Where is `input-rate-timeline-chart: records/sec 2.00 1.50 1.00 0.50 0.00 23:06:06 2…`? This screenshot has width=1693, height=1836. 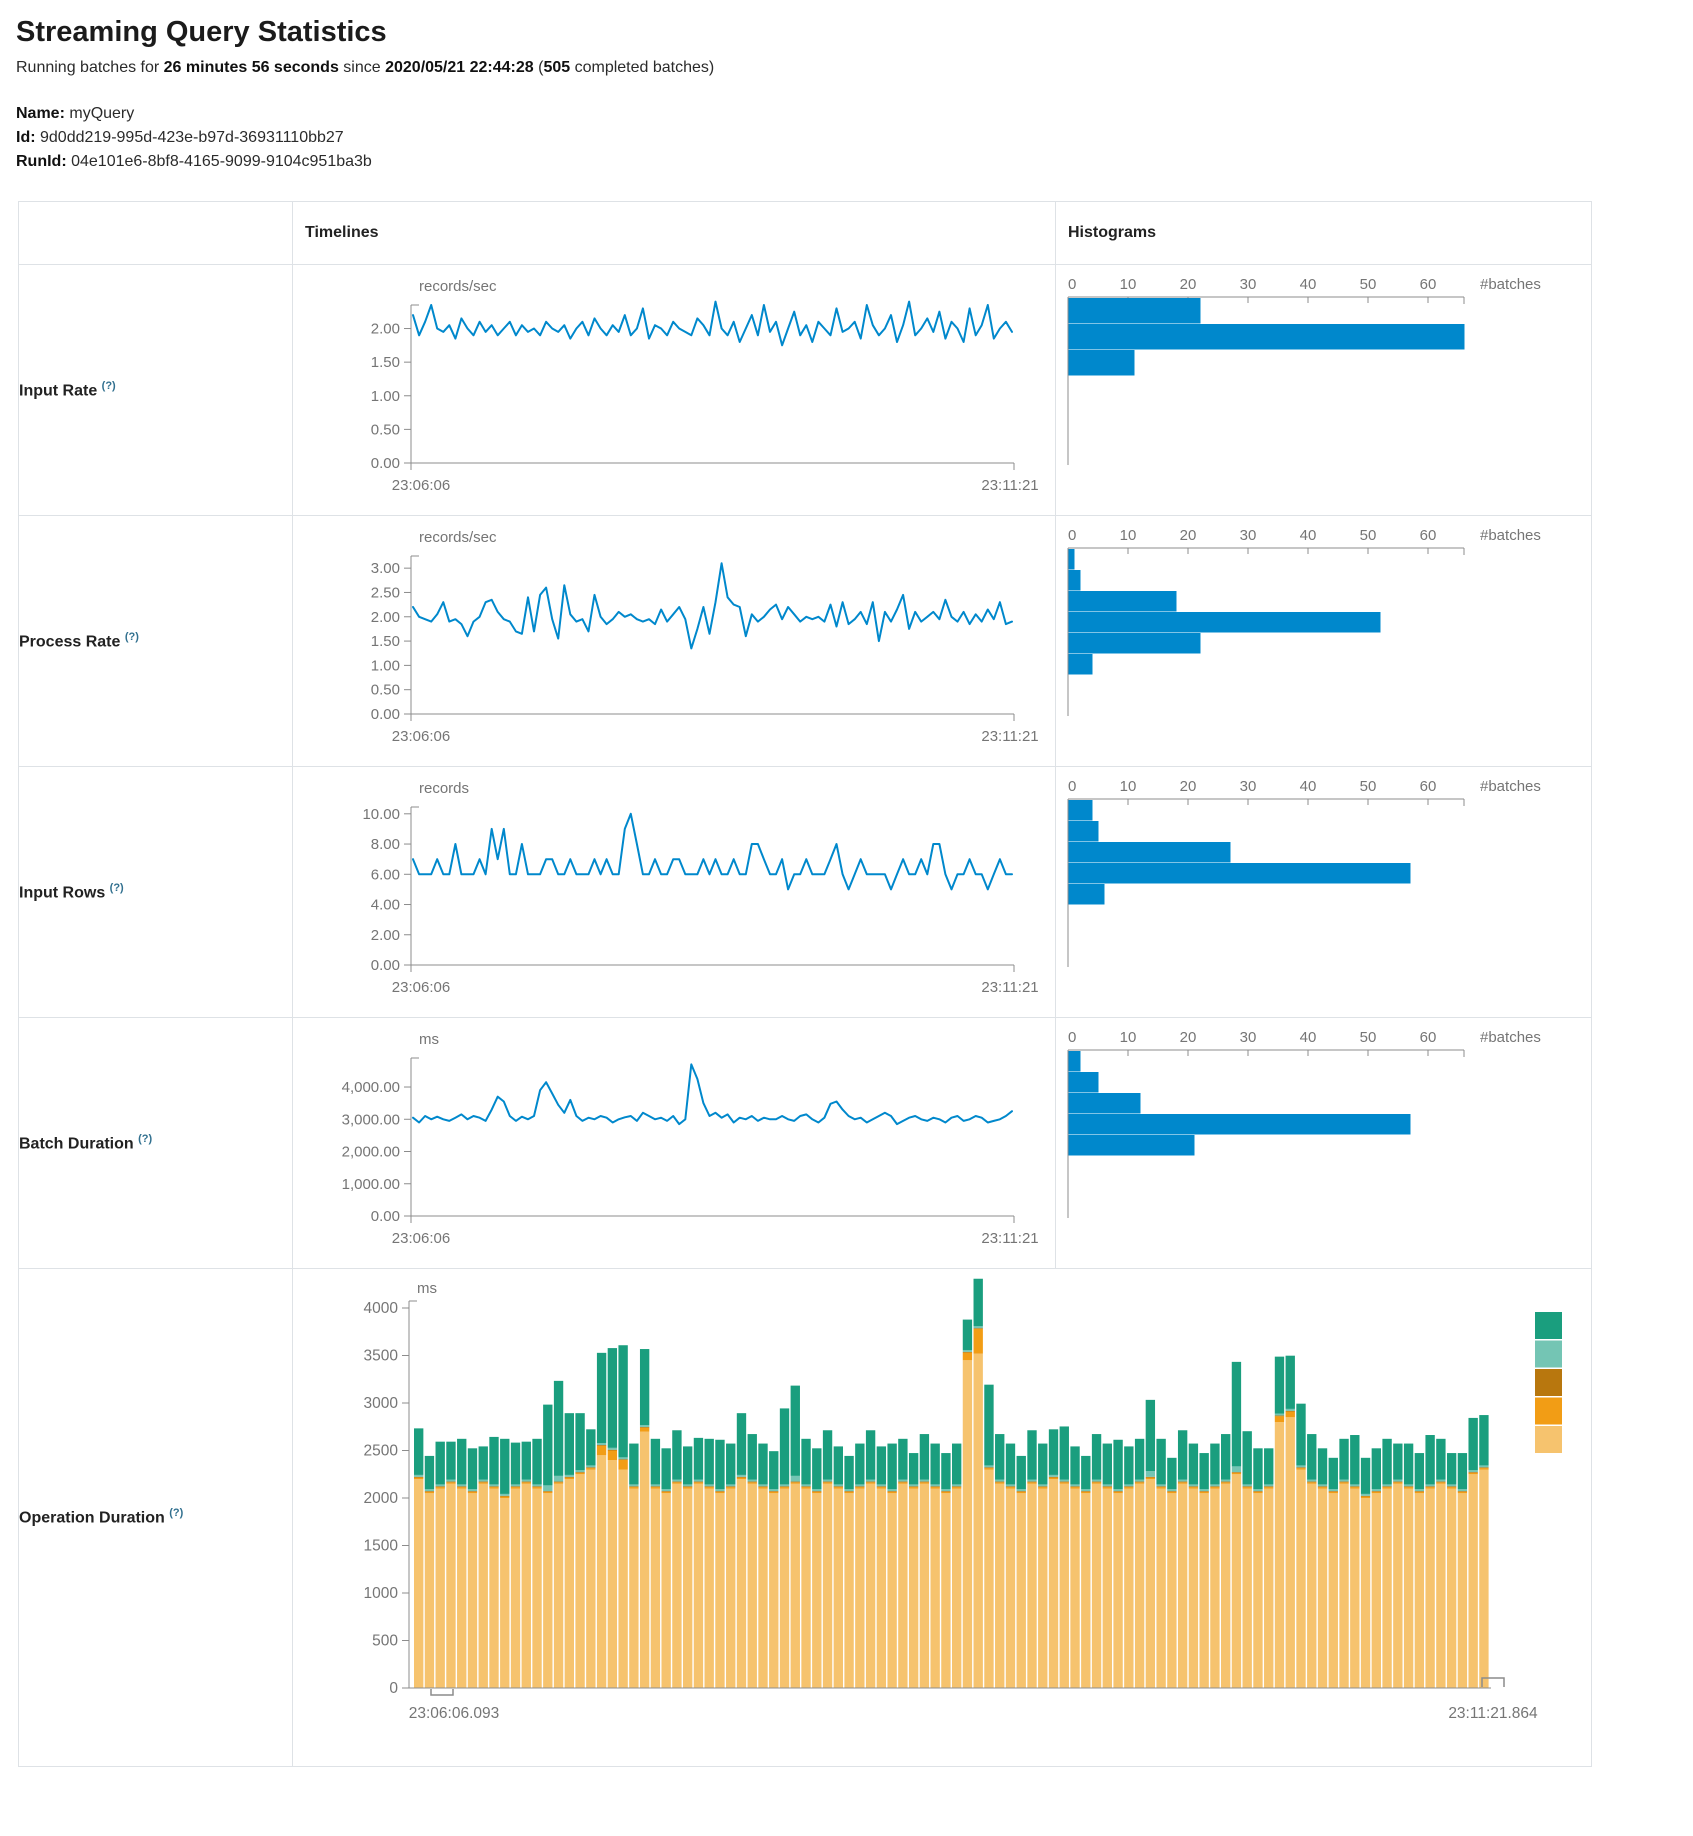
input-rate-timeline-chart: records/sec 2.00 1.50 1.00 0.50 0.00 23:06:06 2… is located at coordinates (674, 390).